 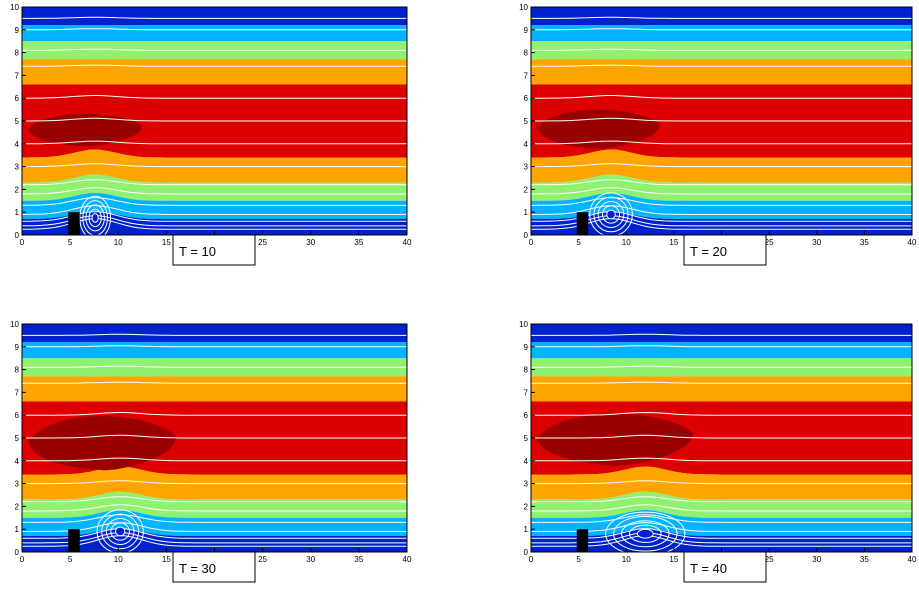 I want to click on panel-label: T = 20, so click(x=708, y=251).